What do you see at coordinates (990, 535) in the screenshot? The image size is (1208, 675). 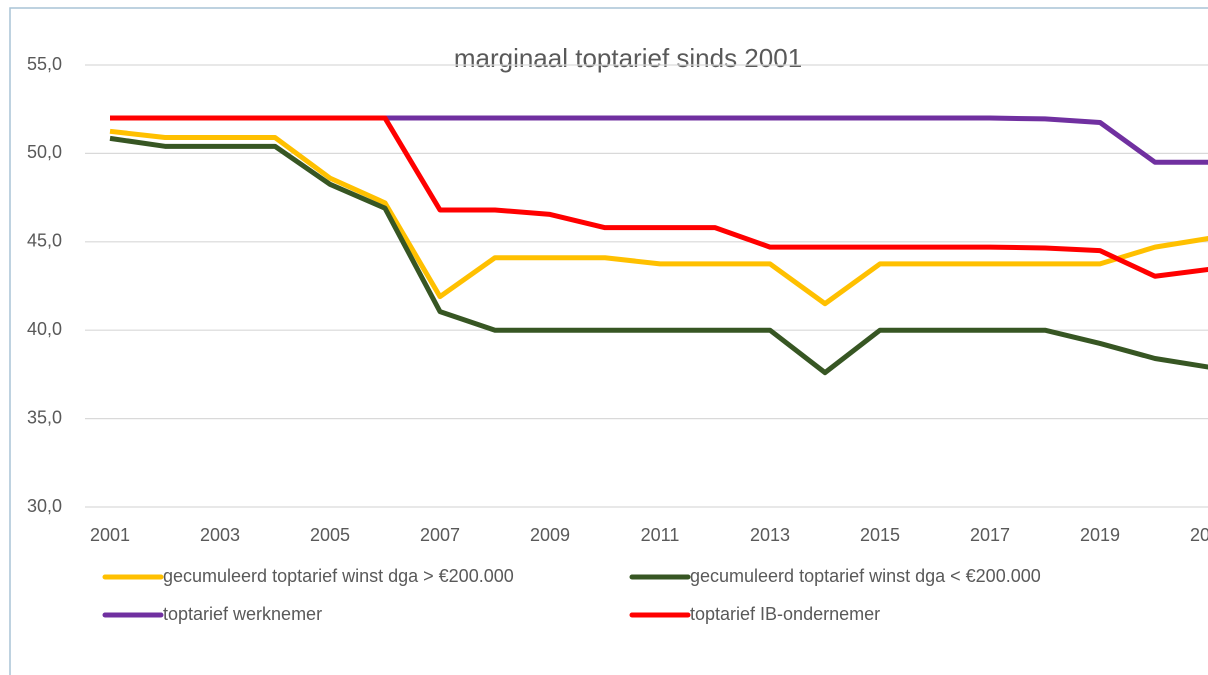 I see `x-tick-label: 2017` at bounding box center [990, 535].